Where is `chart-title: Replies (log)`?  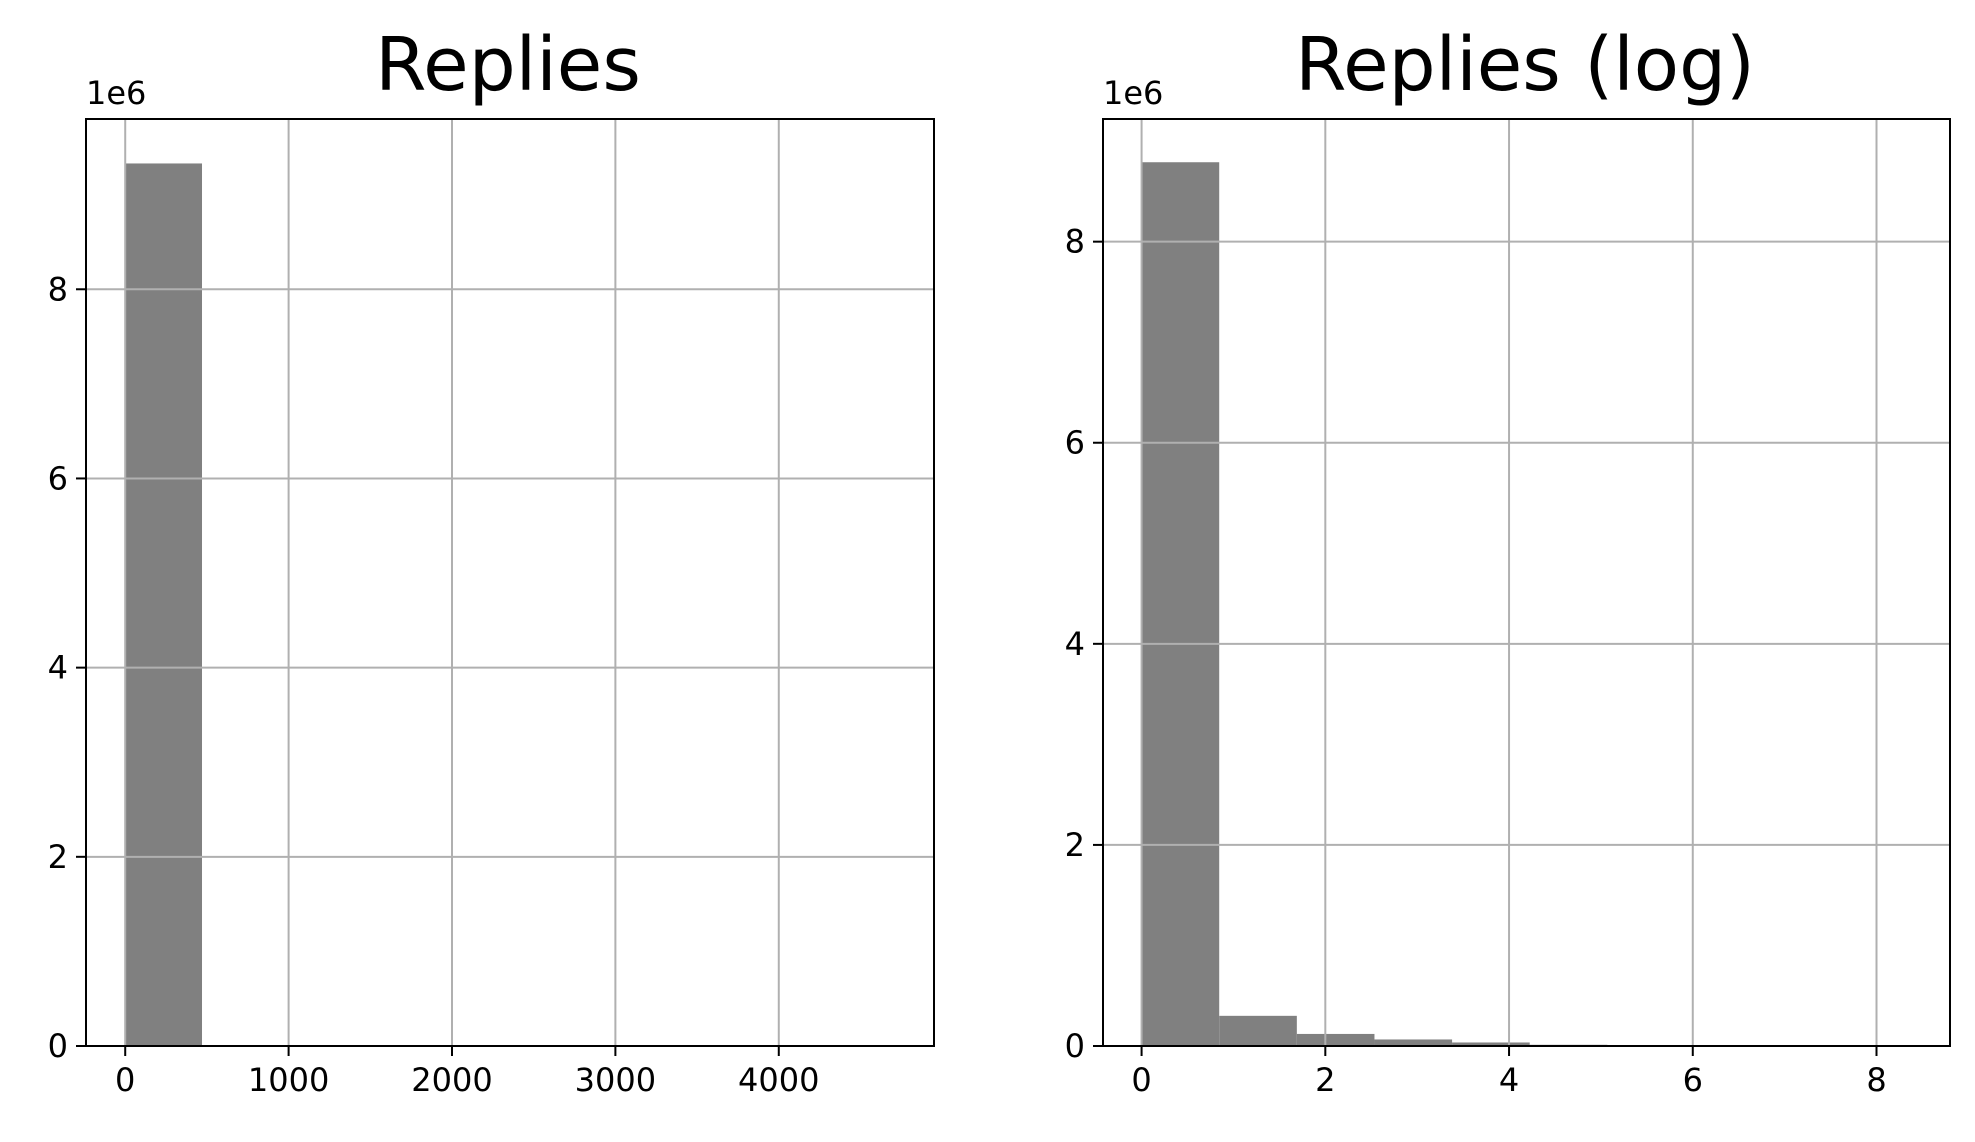 chart-title: Replies (log) is located at coordinates (1525, 65).